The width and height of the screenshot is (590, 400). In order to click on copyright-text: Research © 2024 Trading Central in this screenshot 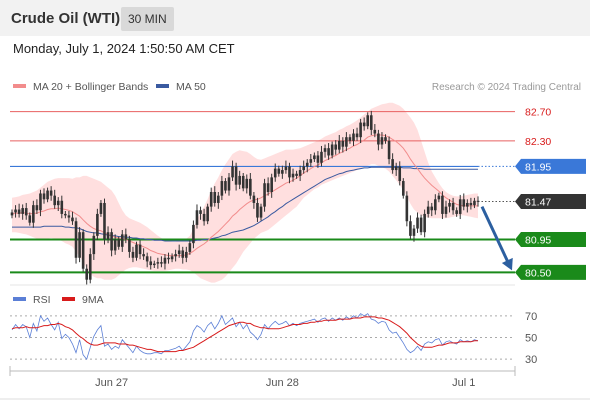, I will do `click(506, 87)`.